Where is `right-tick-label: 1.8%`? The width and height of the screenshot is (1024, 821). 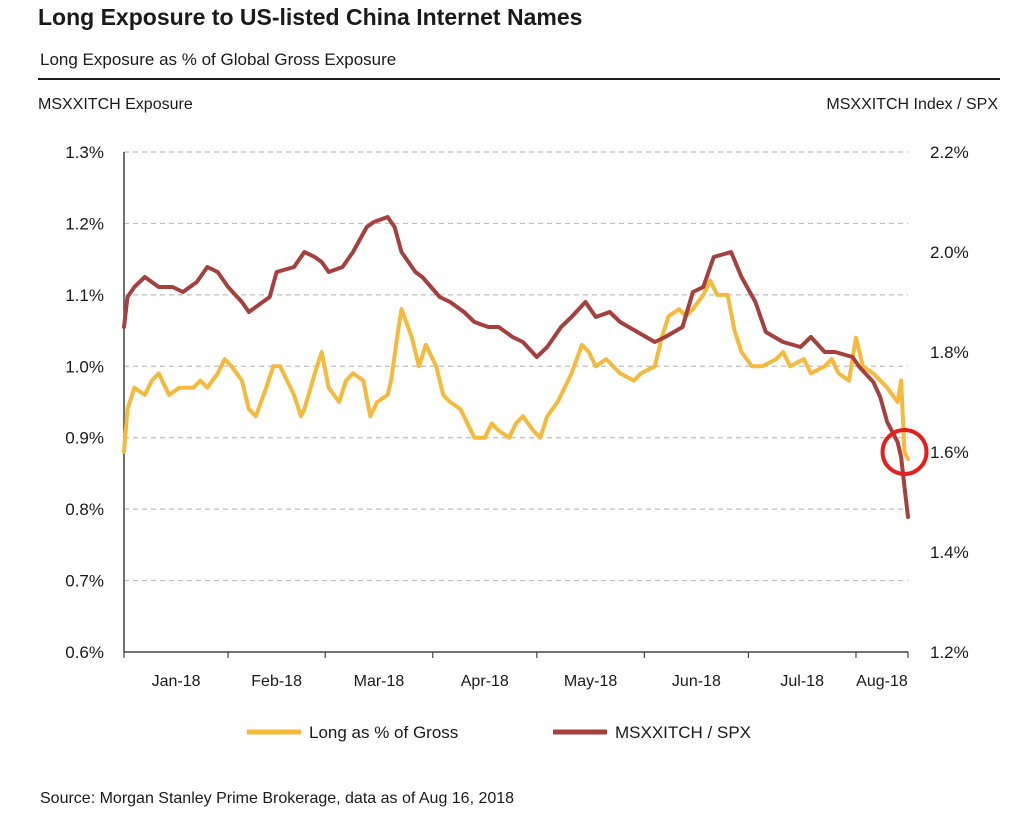
right-tick-label: 1.8% is located at coordinates (949, 352).